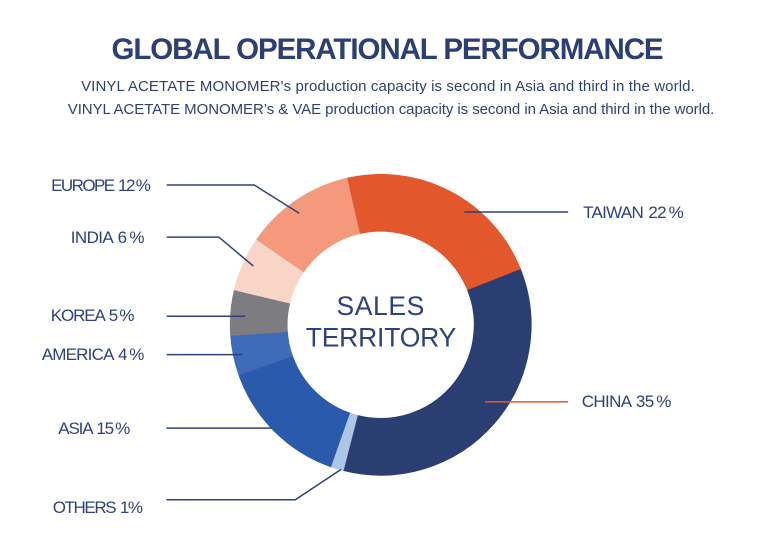 This screenshot has height=548, width=768. I want to click on svg-text: SALES, so click(380, 306).